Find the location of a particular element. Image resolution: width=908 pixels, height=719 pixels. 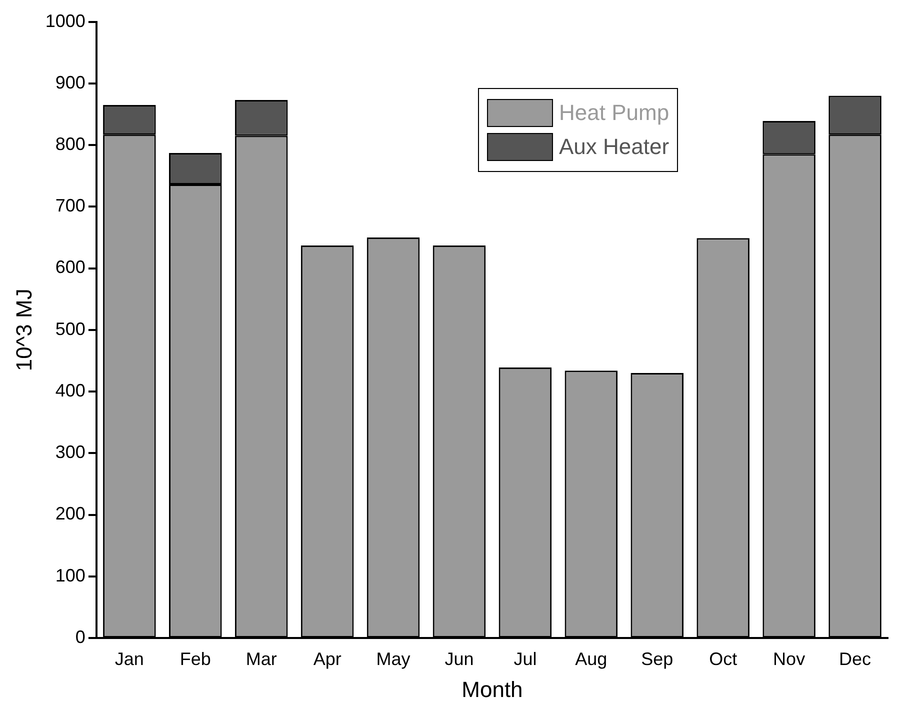

y-tick-label: 400 is located at coordinates (70, 390).